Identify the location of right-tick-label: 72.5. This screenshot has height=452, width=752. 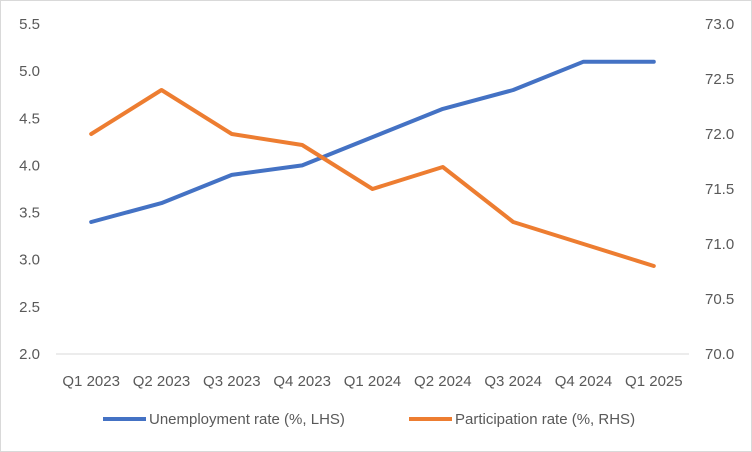
(719, 79).